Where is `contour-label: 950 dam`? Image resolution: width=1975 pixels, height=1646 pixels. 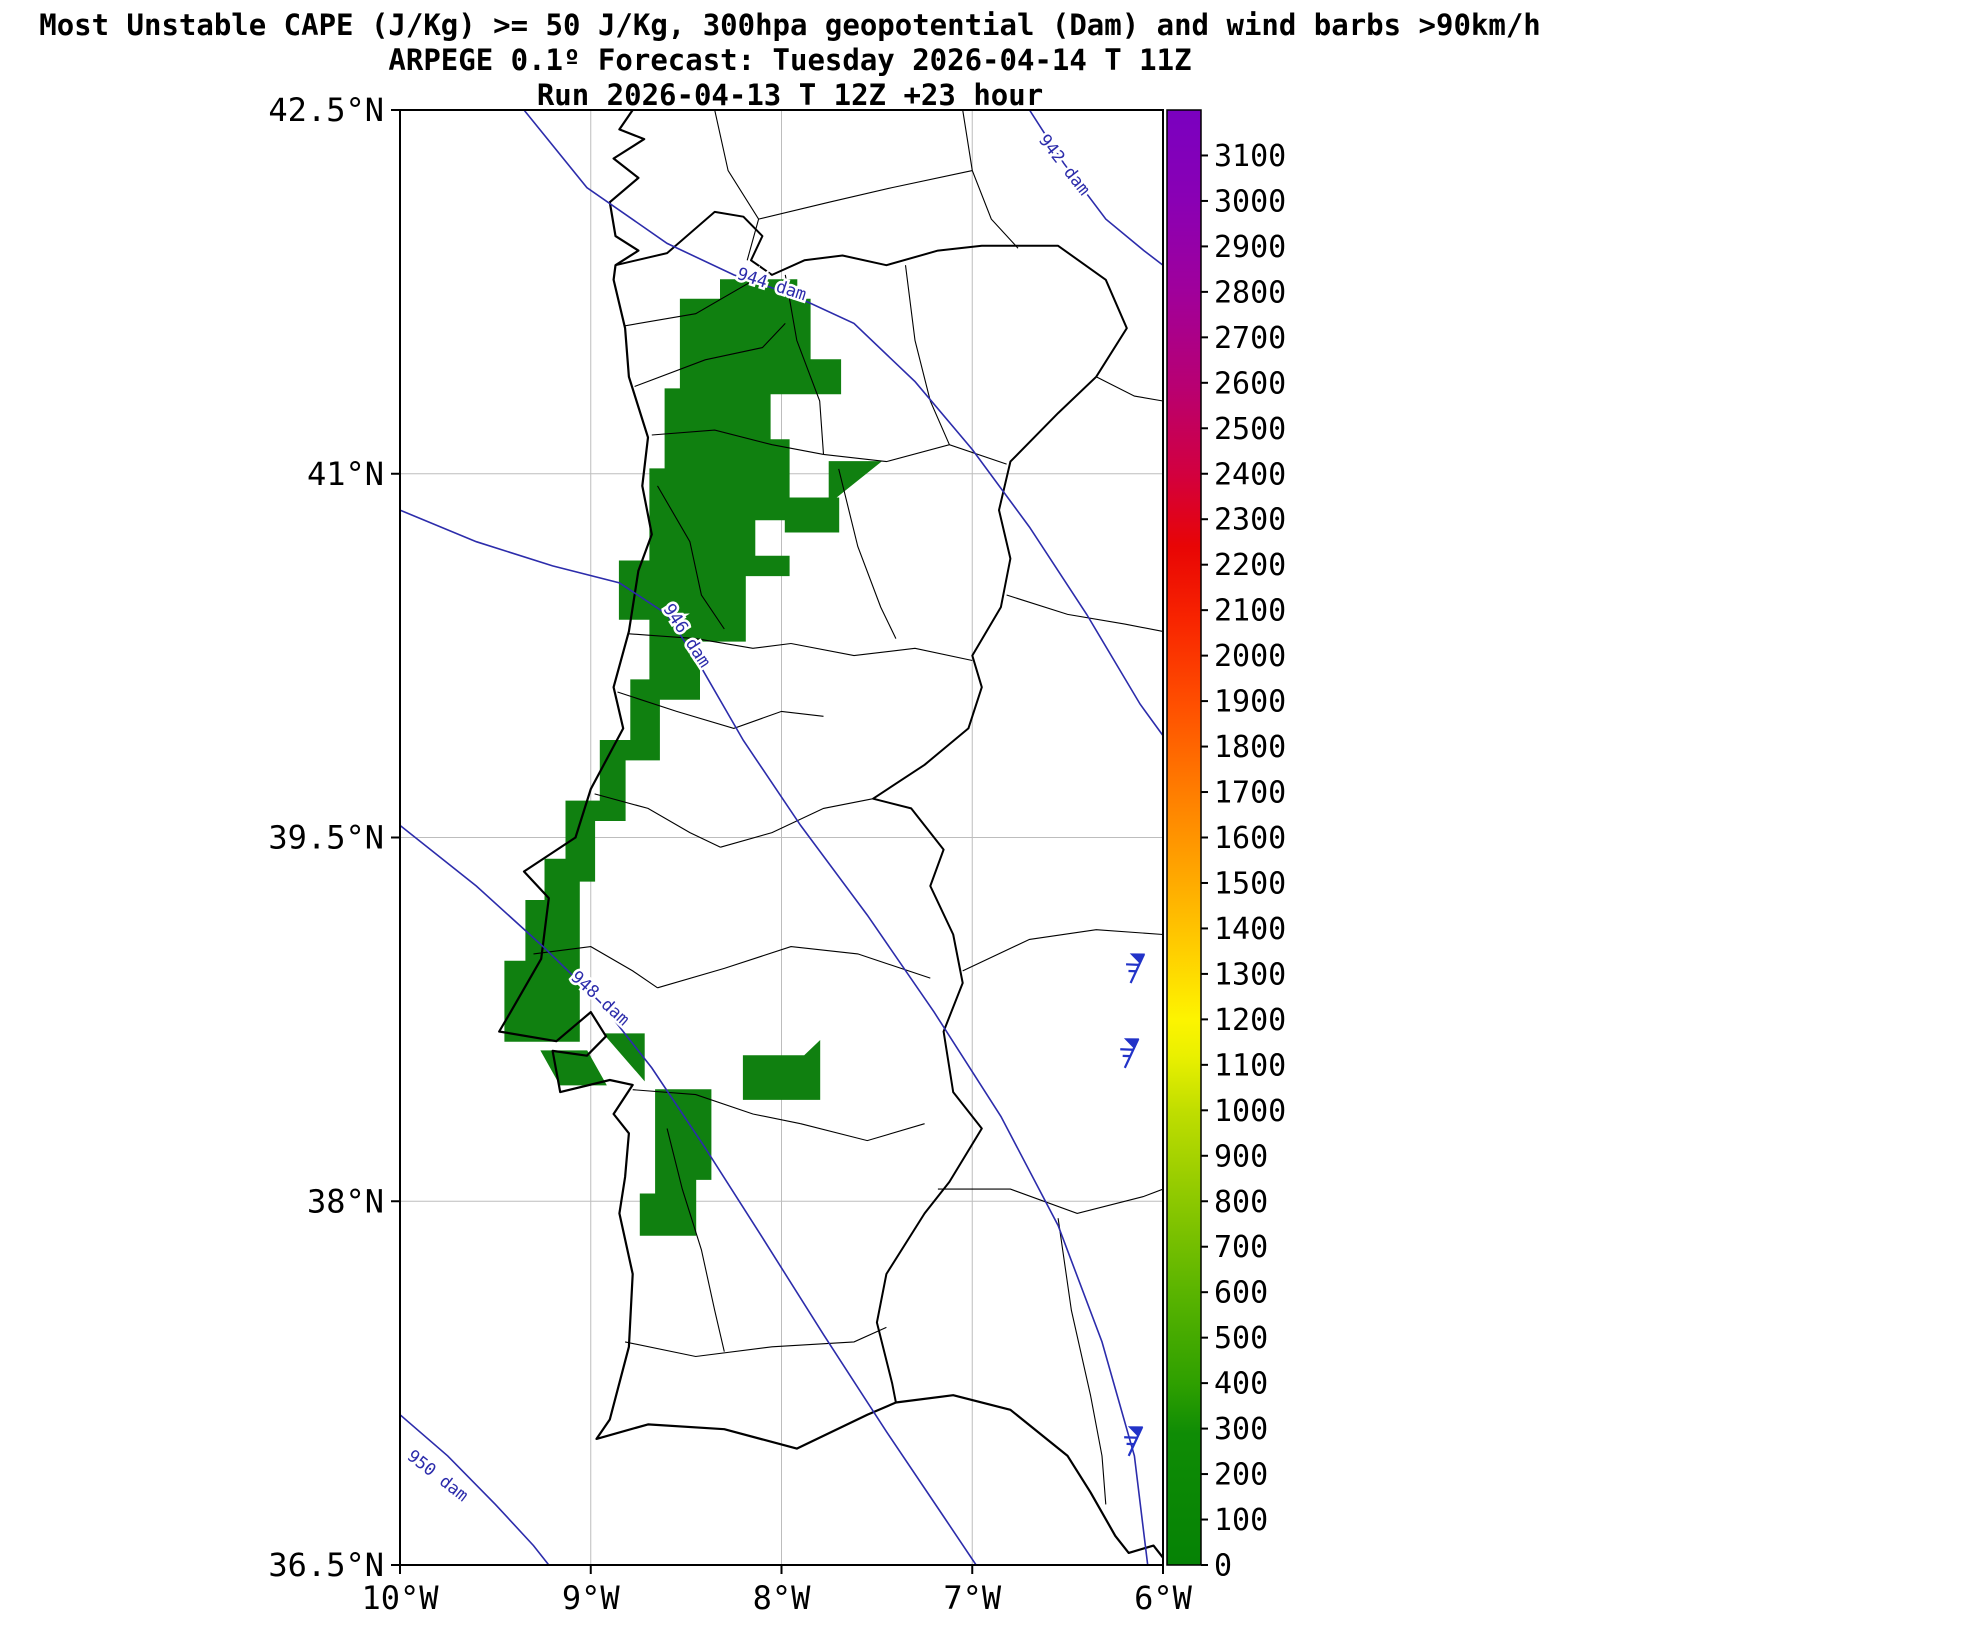 contour-label: 950 dam is located at coordinates (437, 1476).